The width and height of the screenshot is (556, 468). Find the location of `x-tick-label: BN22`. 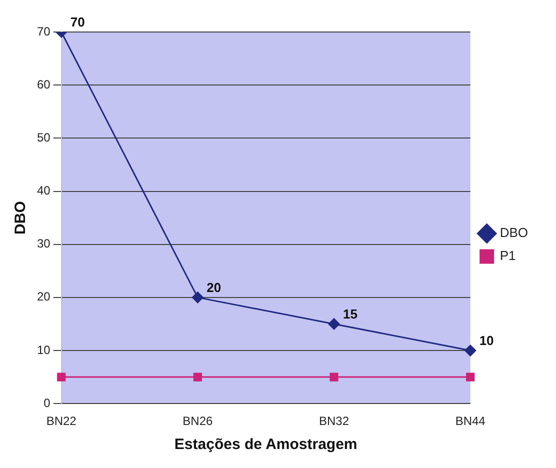

x-tick-label: BN22 is located at coordinates (61, 421).